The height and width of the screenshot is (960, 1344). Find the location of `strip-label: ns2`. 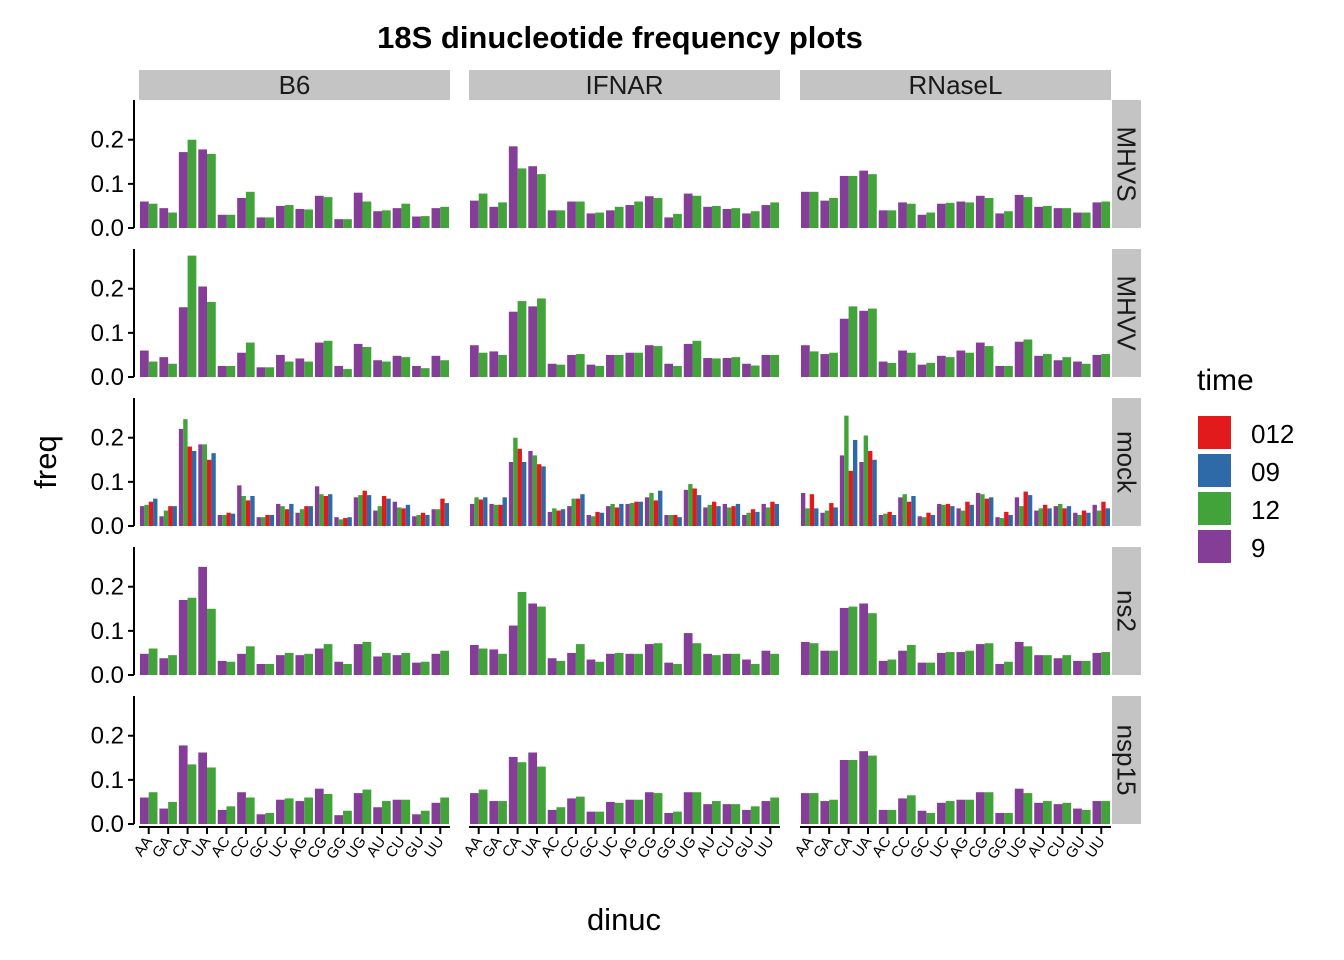

strip-label: ns2 is located at coordinates (1127, 611).